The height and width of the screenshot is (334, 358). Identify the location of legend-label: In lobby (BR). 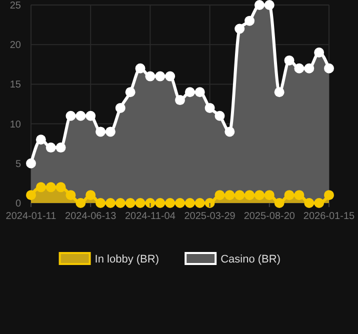
(127, 259).